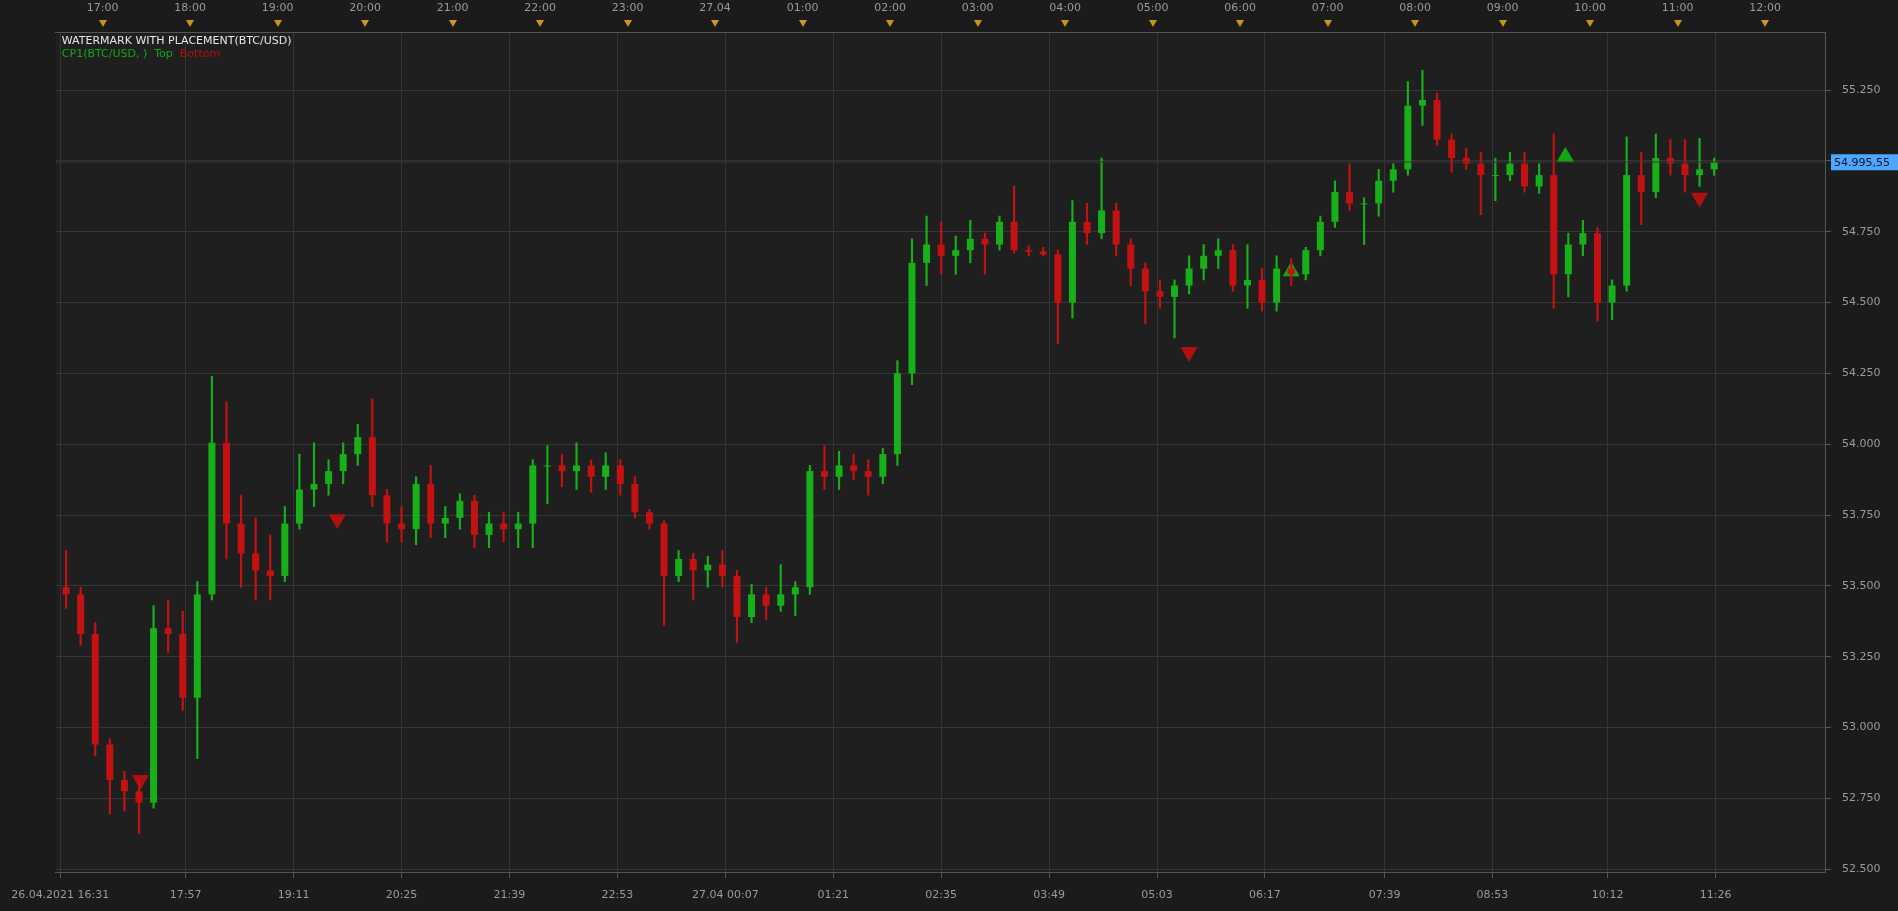 The height and width of the screenshot is (911, 1898). I want to click on x2-tick-label: 07:00, so click(1327, 8).